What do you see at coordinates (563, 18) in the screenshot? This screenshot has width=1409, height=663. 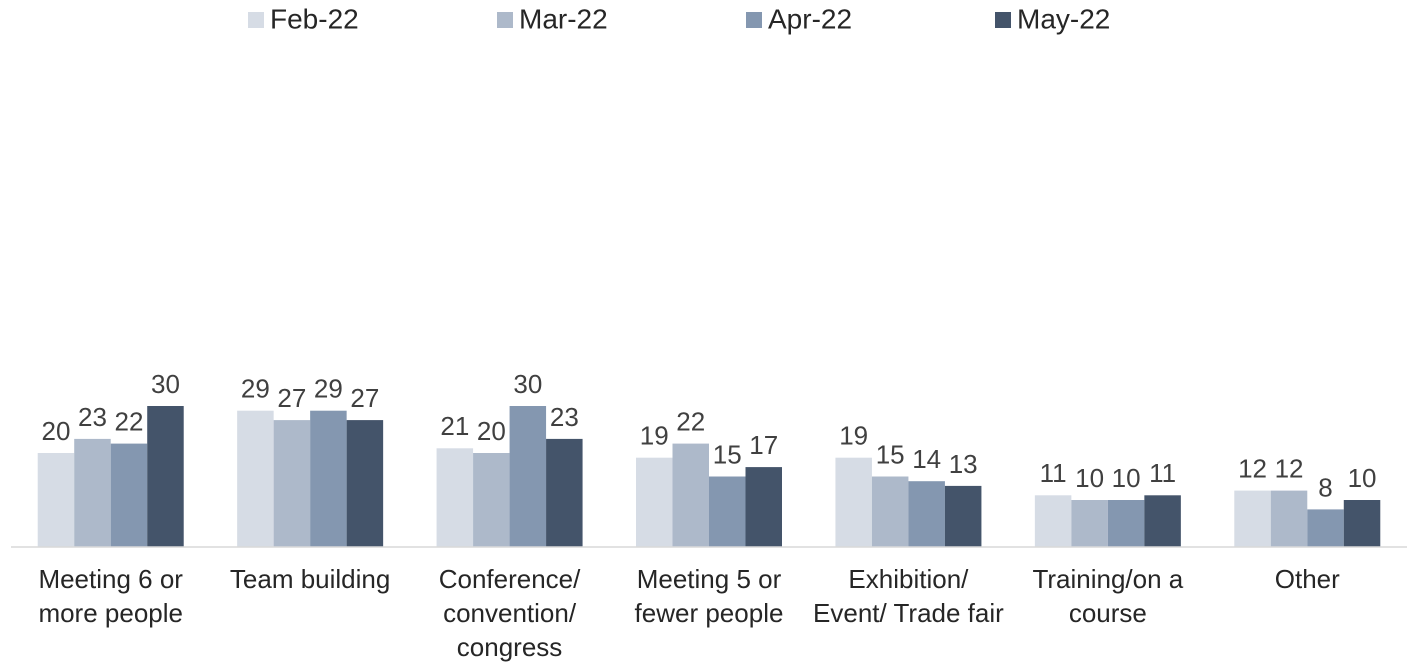 I see `legend-label: Mar-22` at bounding box center [563, 18].